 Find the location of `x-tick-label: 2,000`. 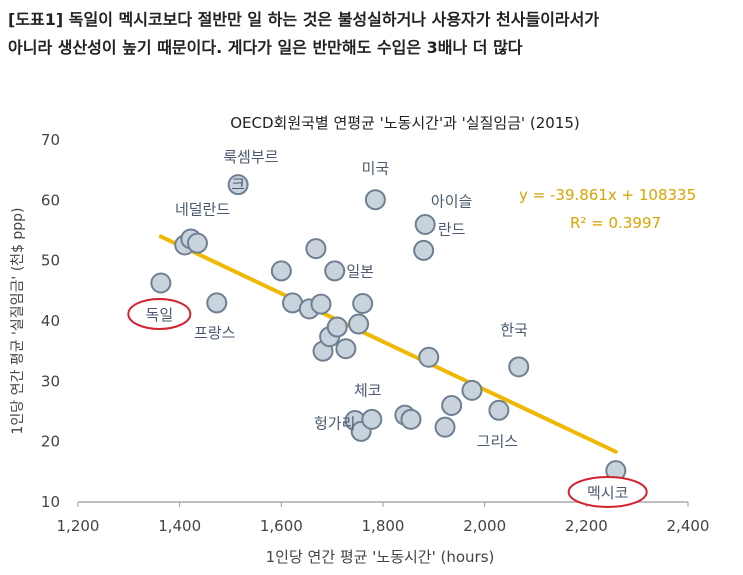

x-tick-label: 2,000 is located at coordinates (484, 526).